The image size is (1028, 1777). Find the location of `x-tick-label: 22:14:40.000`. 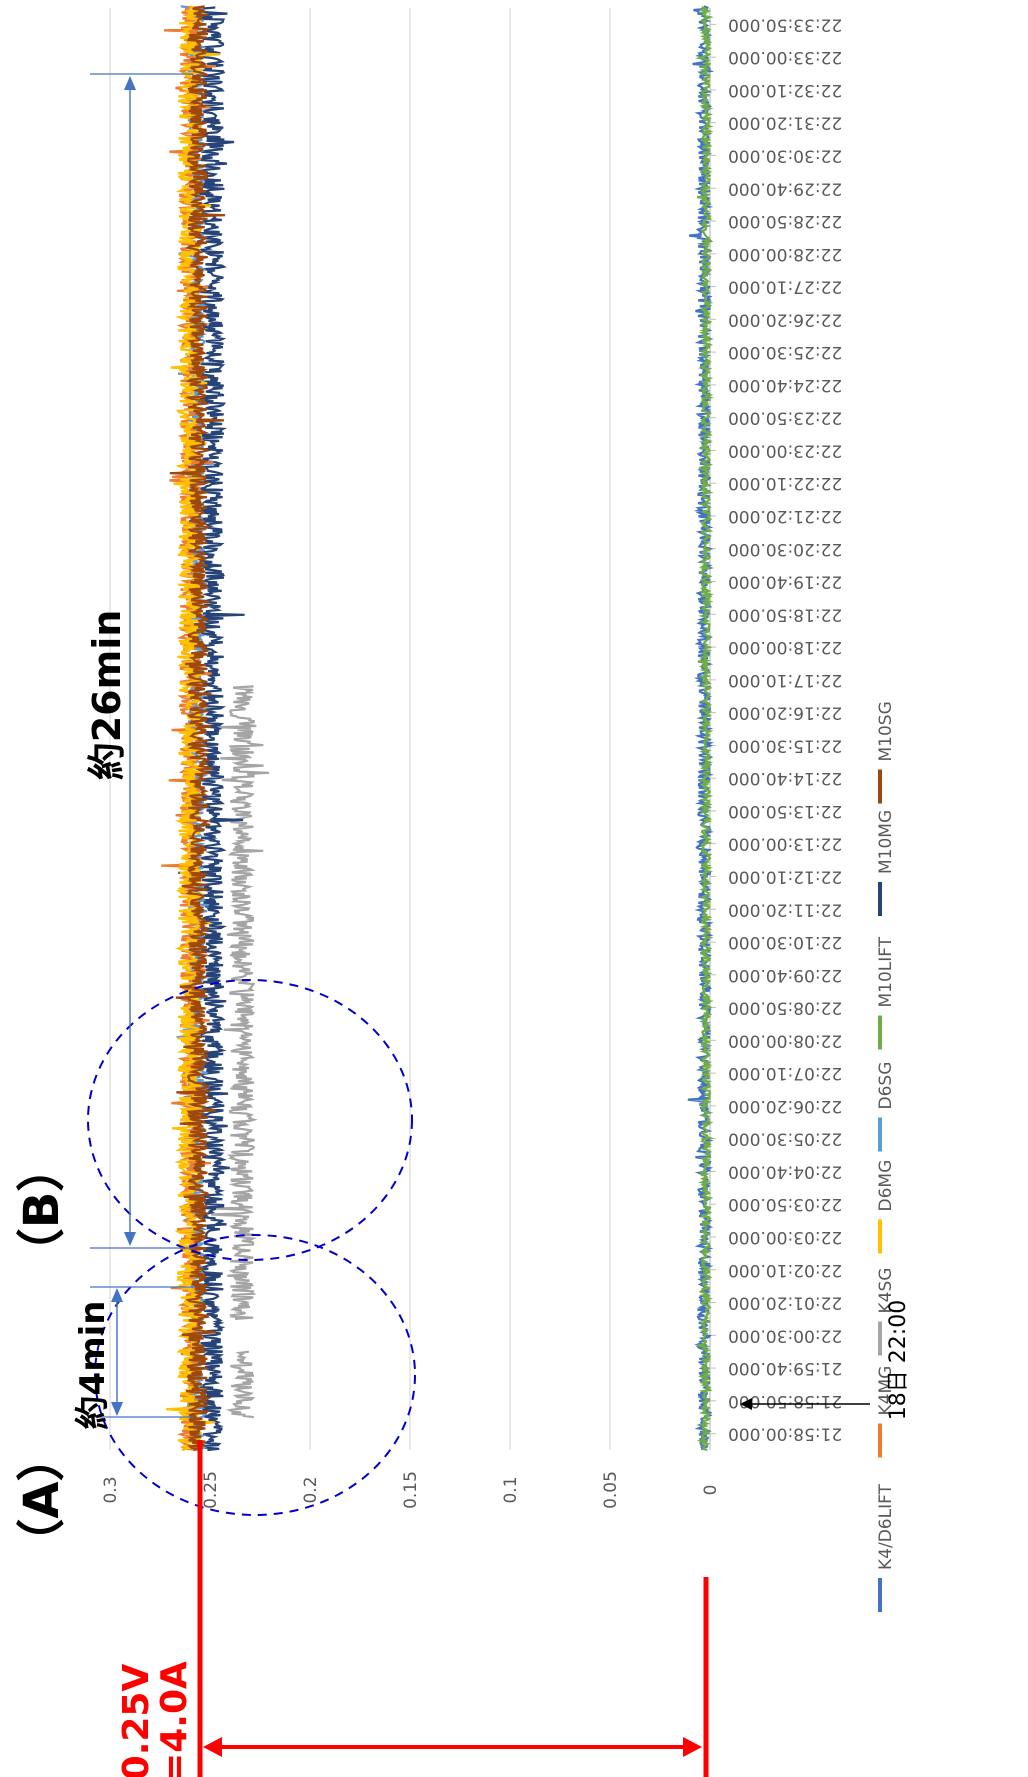

x-tick-label: 22:14:40.000 is located at coordinates (785, 778).